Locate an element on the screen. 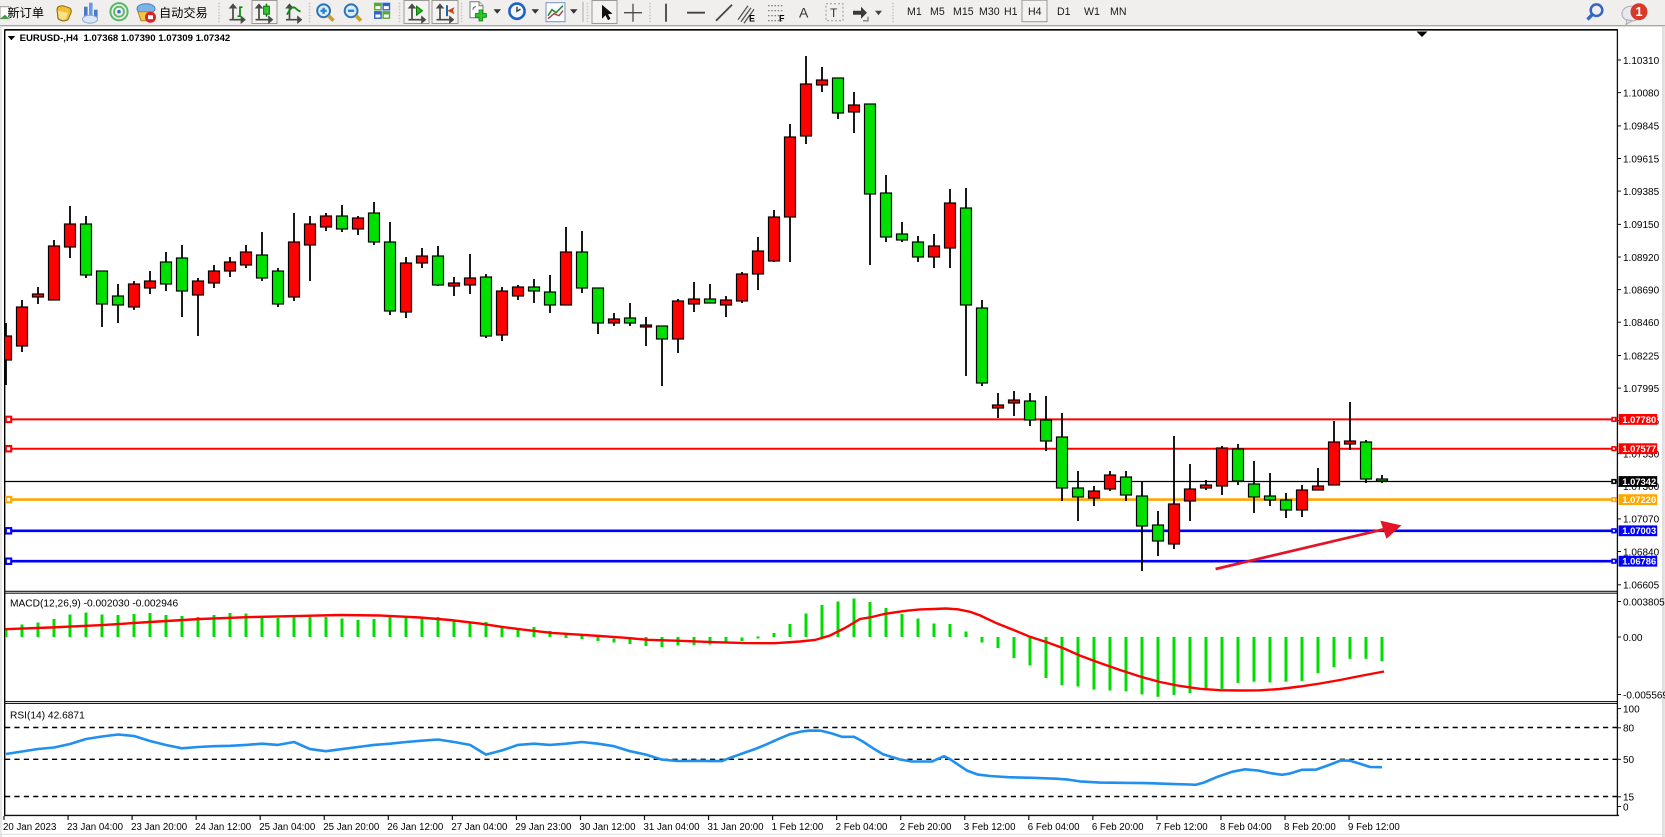 The width and height of the screenshot is (1665, 837). svg-text: D1 is located at coordinates (1064, 12).